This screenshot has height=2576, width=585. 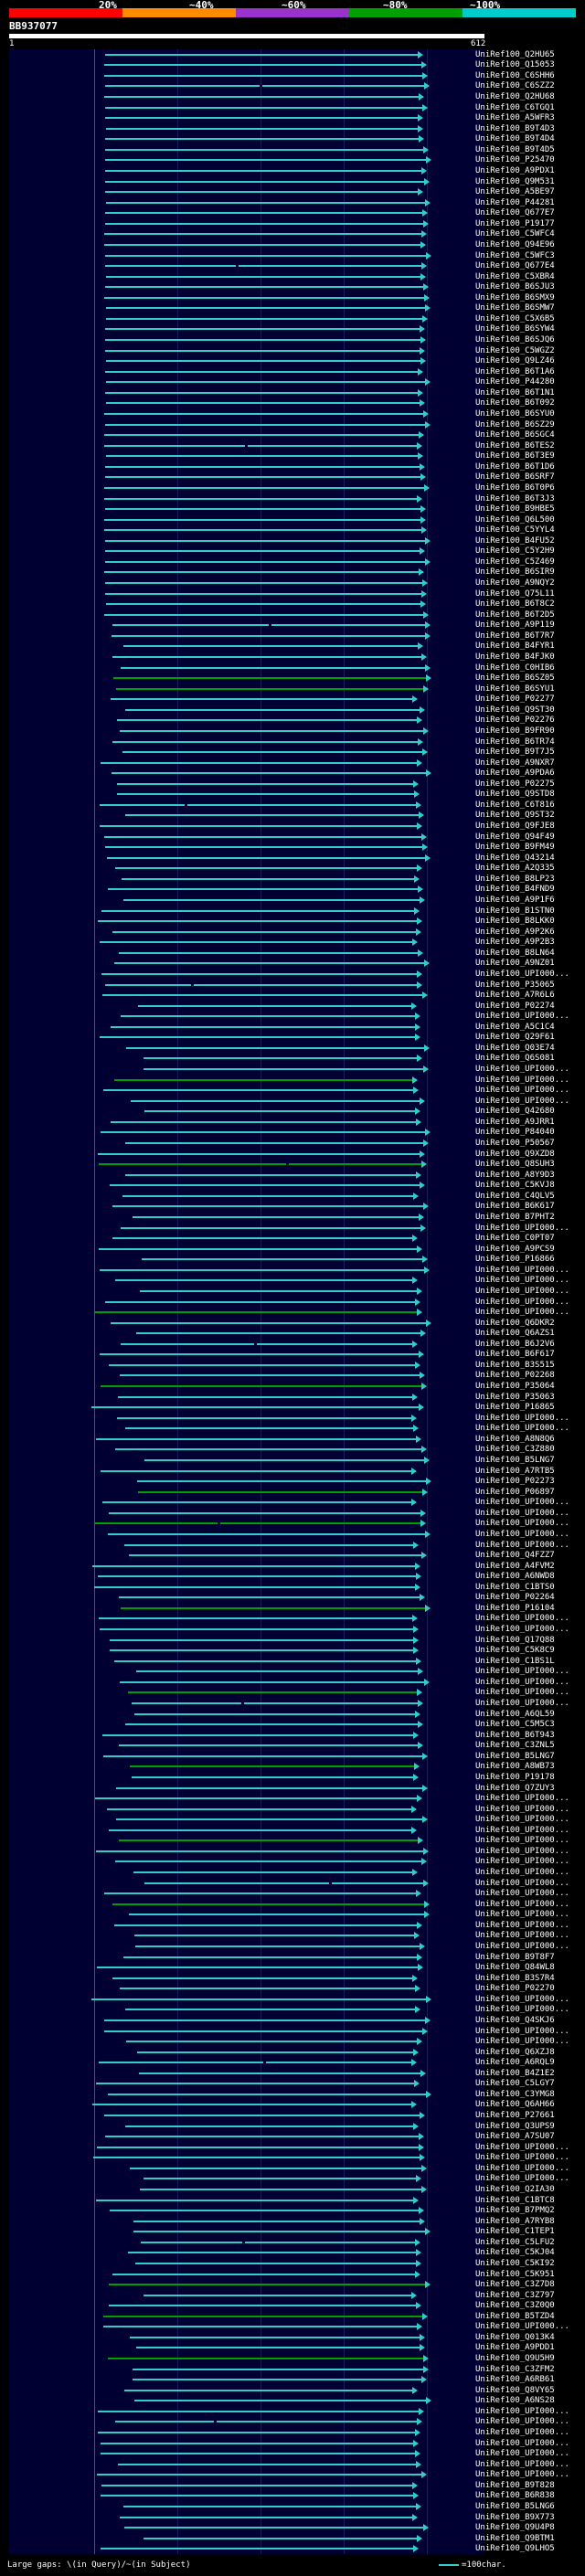 What do you see at coordinates (515, 1217) in the screenshot?
I see `hit-label: UniRef100_B7PHT2` at bounding box center [515, 1217].